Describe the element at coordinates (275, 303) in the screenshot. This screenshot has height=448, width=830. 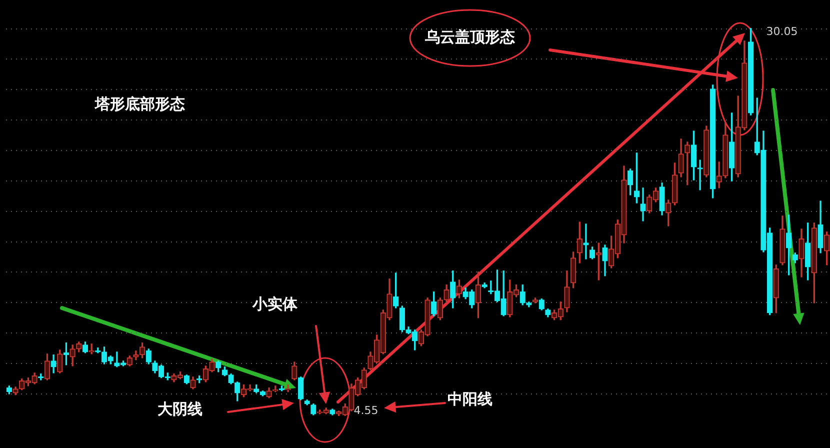
I see `annotation: 小实体` at that location.